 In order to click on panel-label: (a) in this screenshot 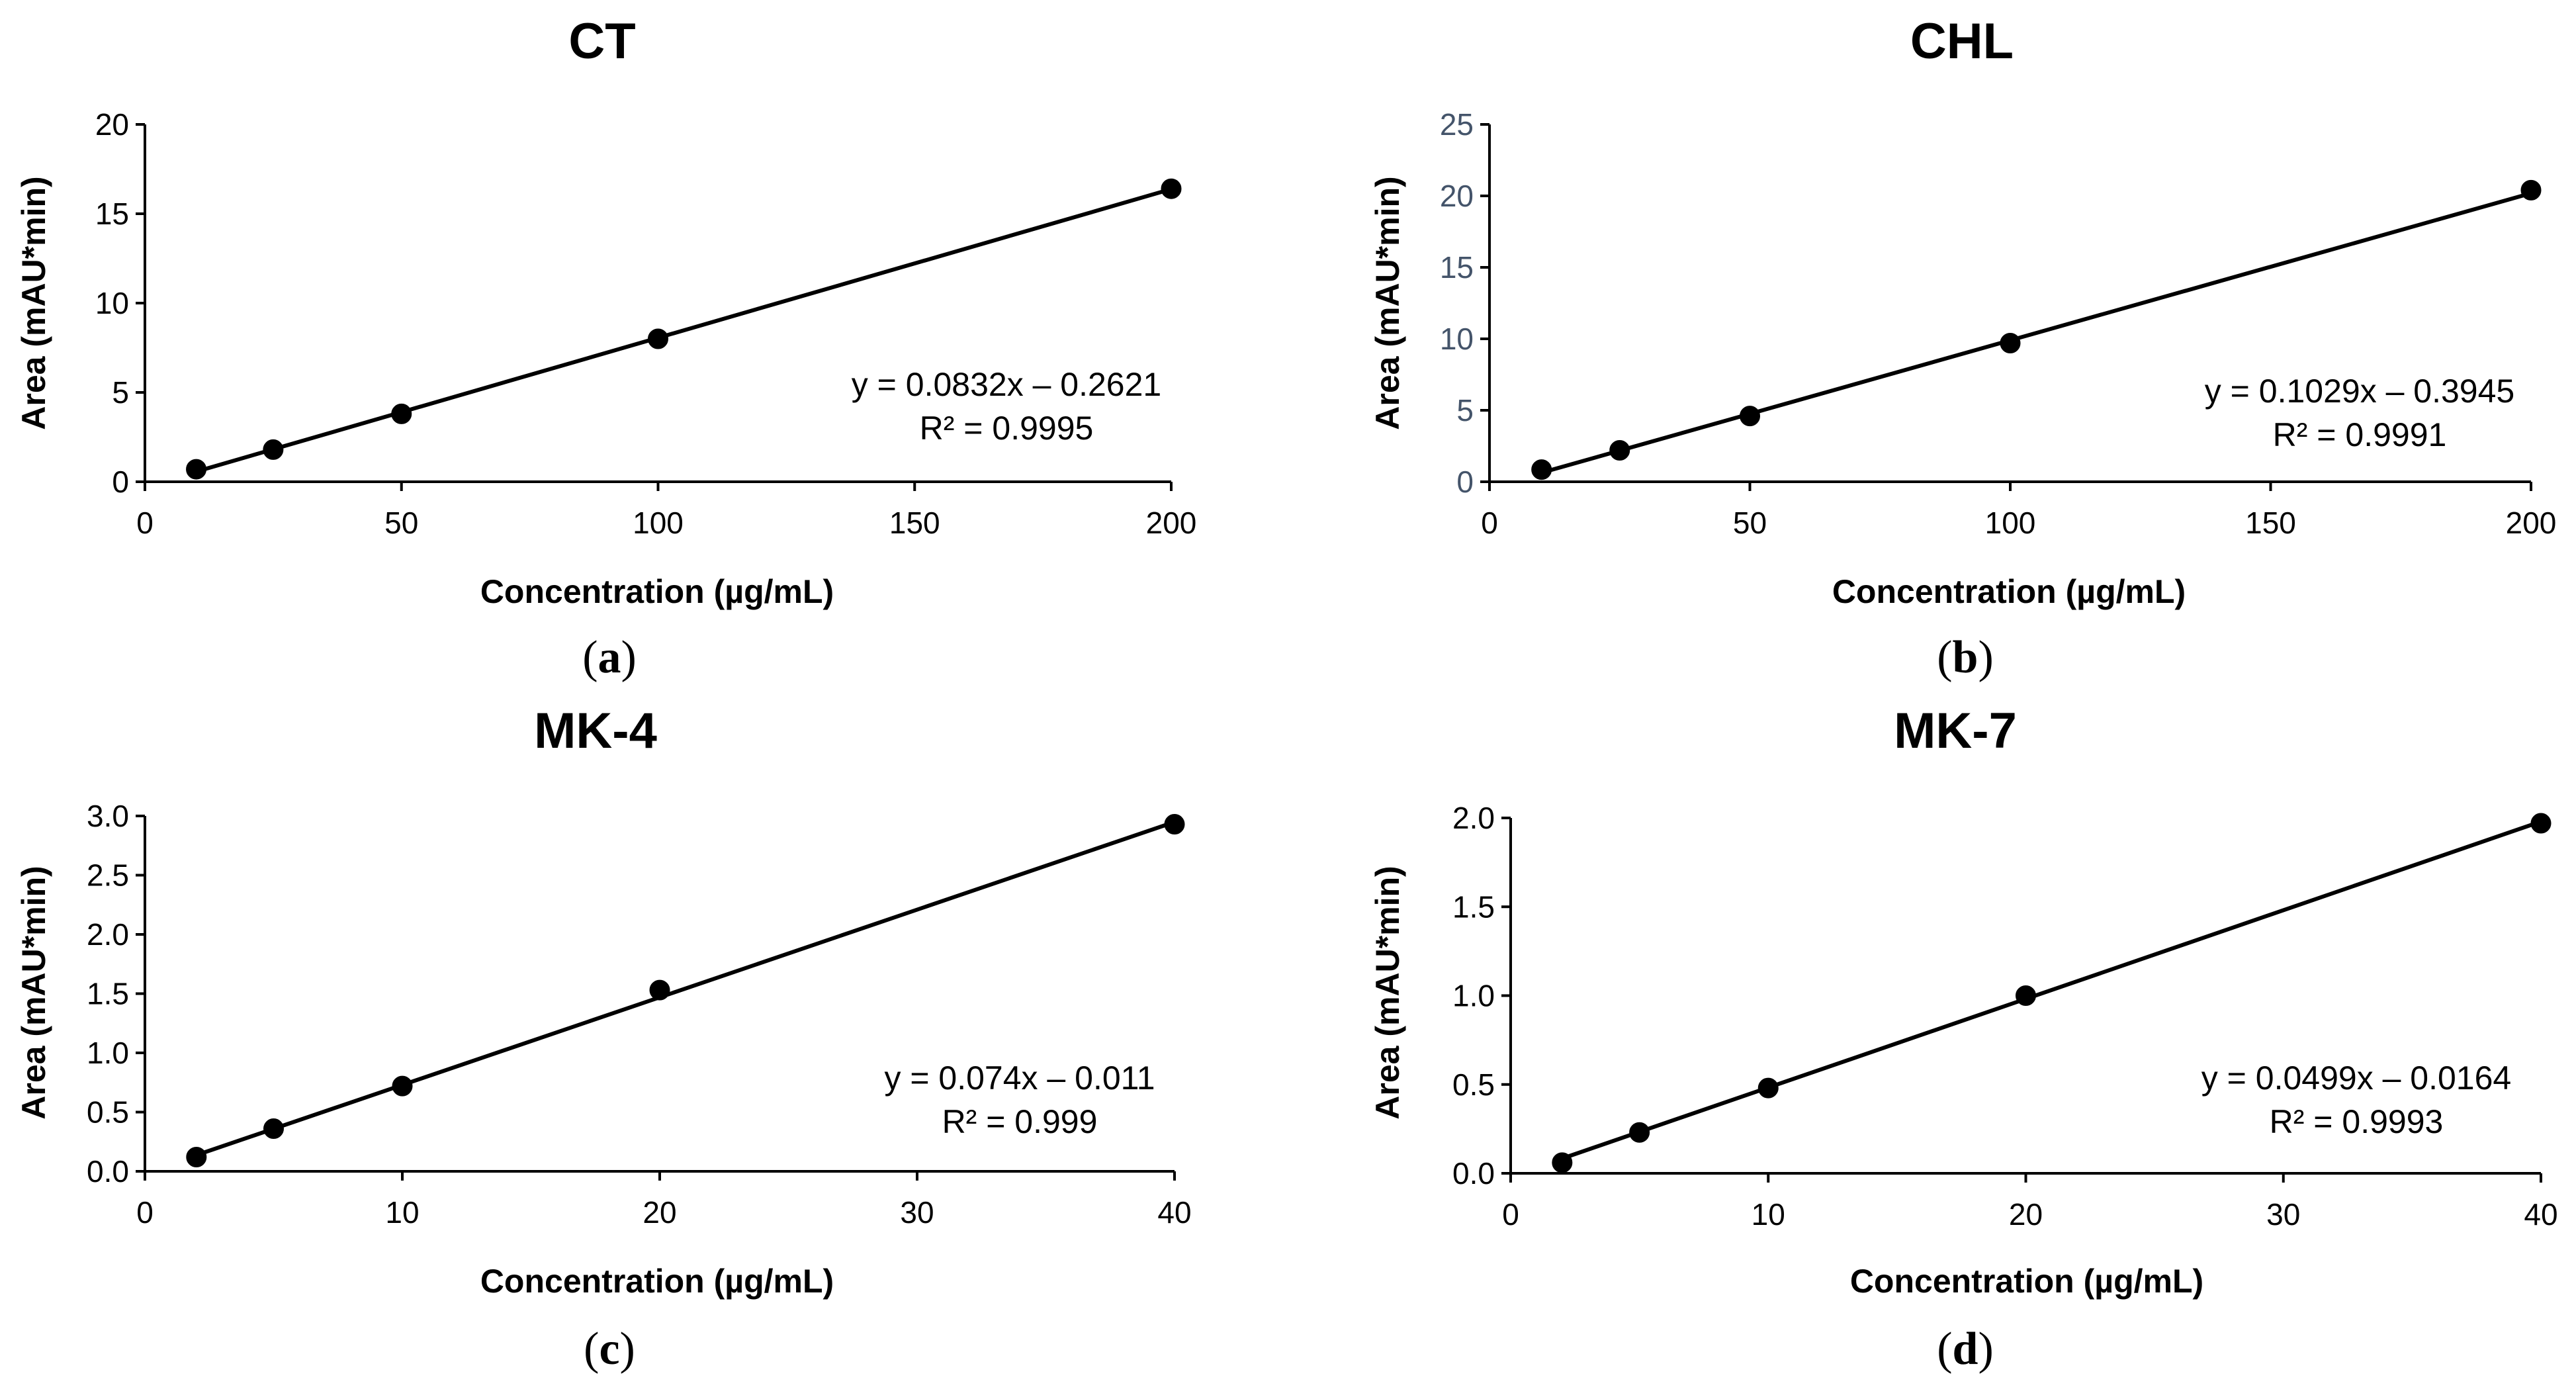, I will do `click(609, 657)`.